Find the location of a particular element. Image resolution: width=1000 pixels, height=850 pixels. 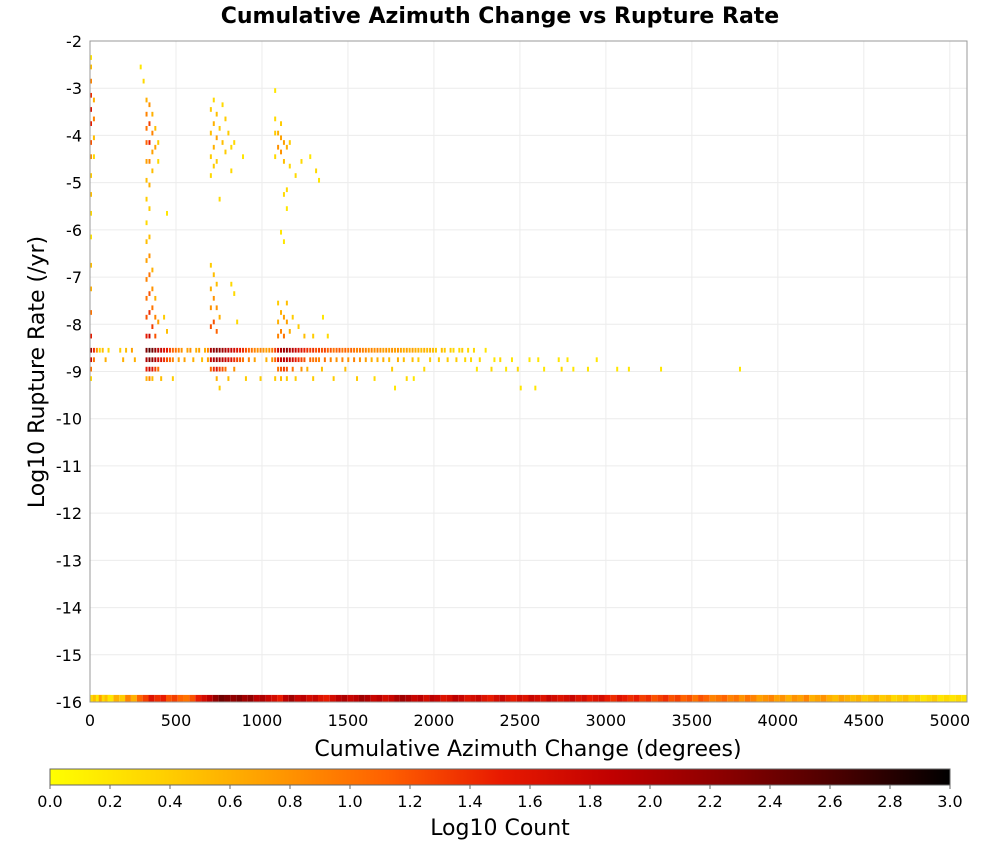

colorbar-tick-label: 2.4 is located at coordinates (769, 801).